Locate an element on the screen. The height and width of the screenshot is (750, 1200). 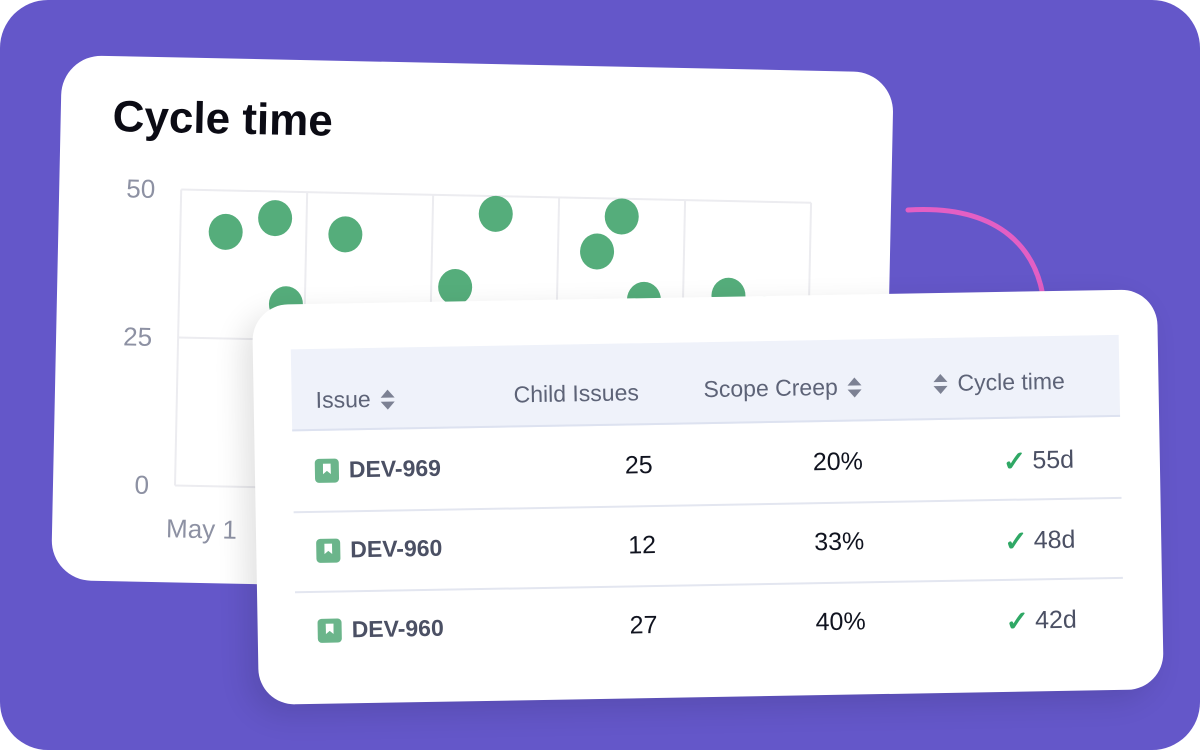
cycle-time-value: 48d is located at coordinates (1054, 540).